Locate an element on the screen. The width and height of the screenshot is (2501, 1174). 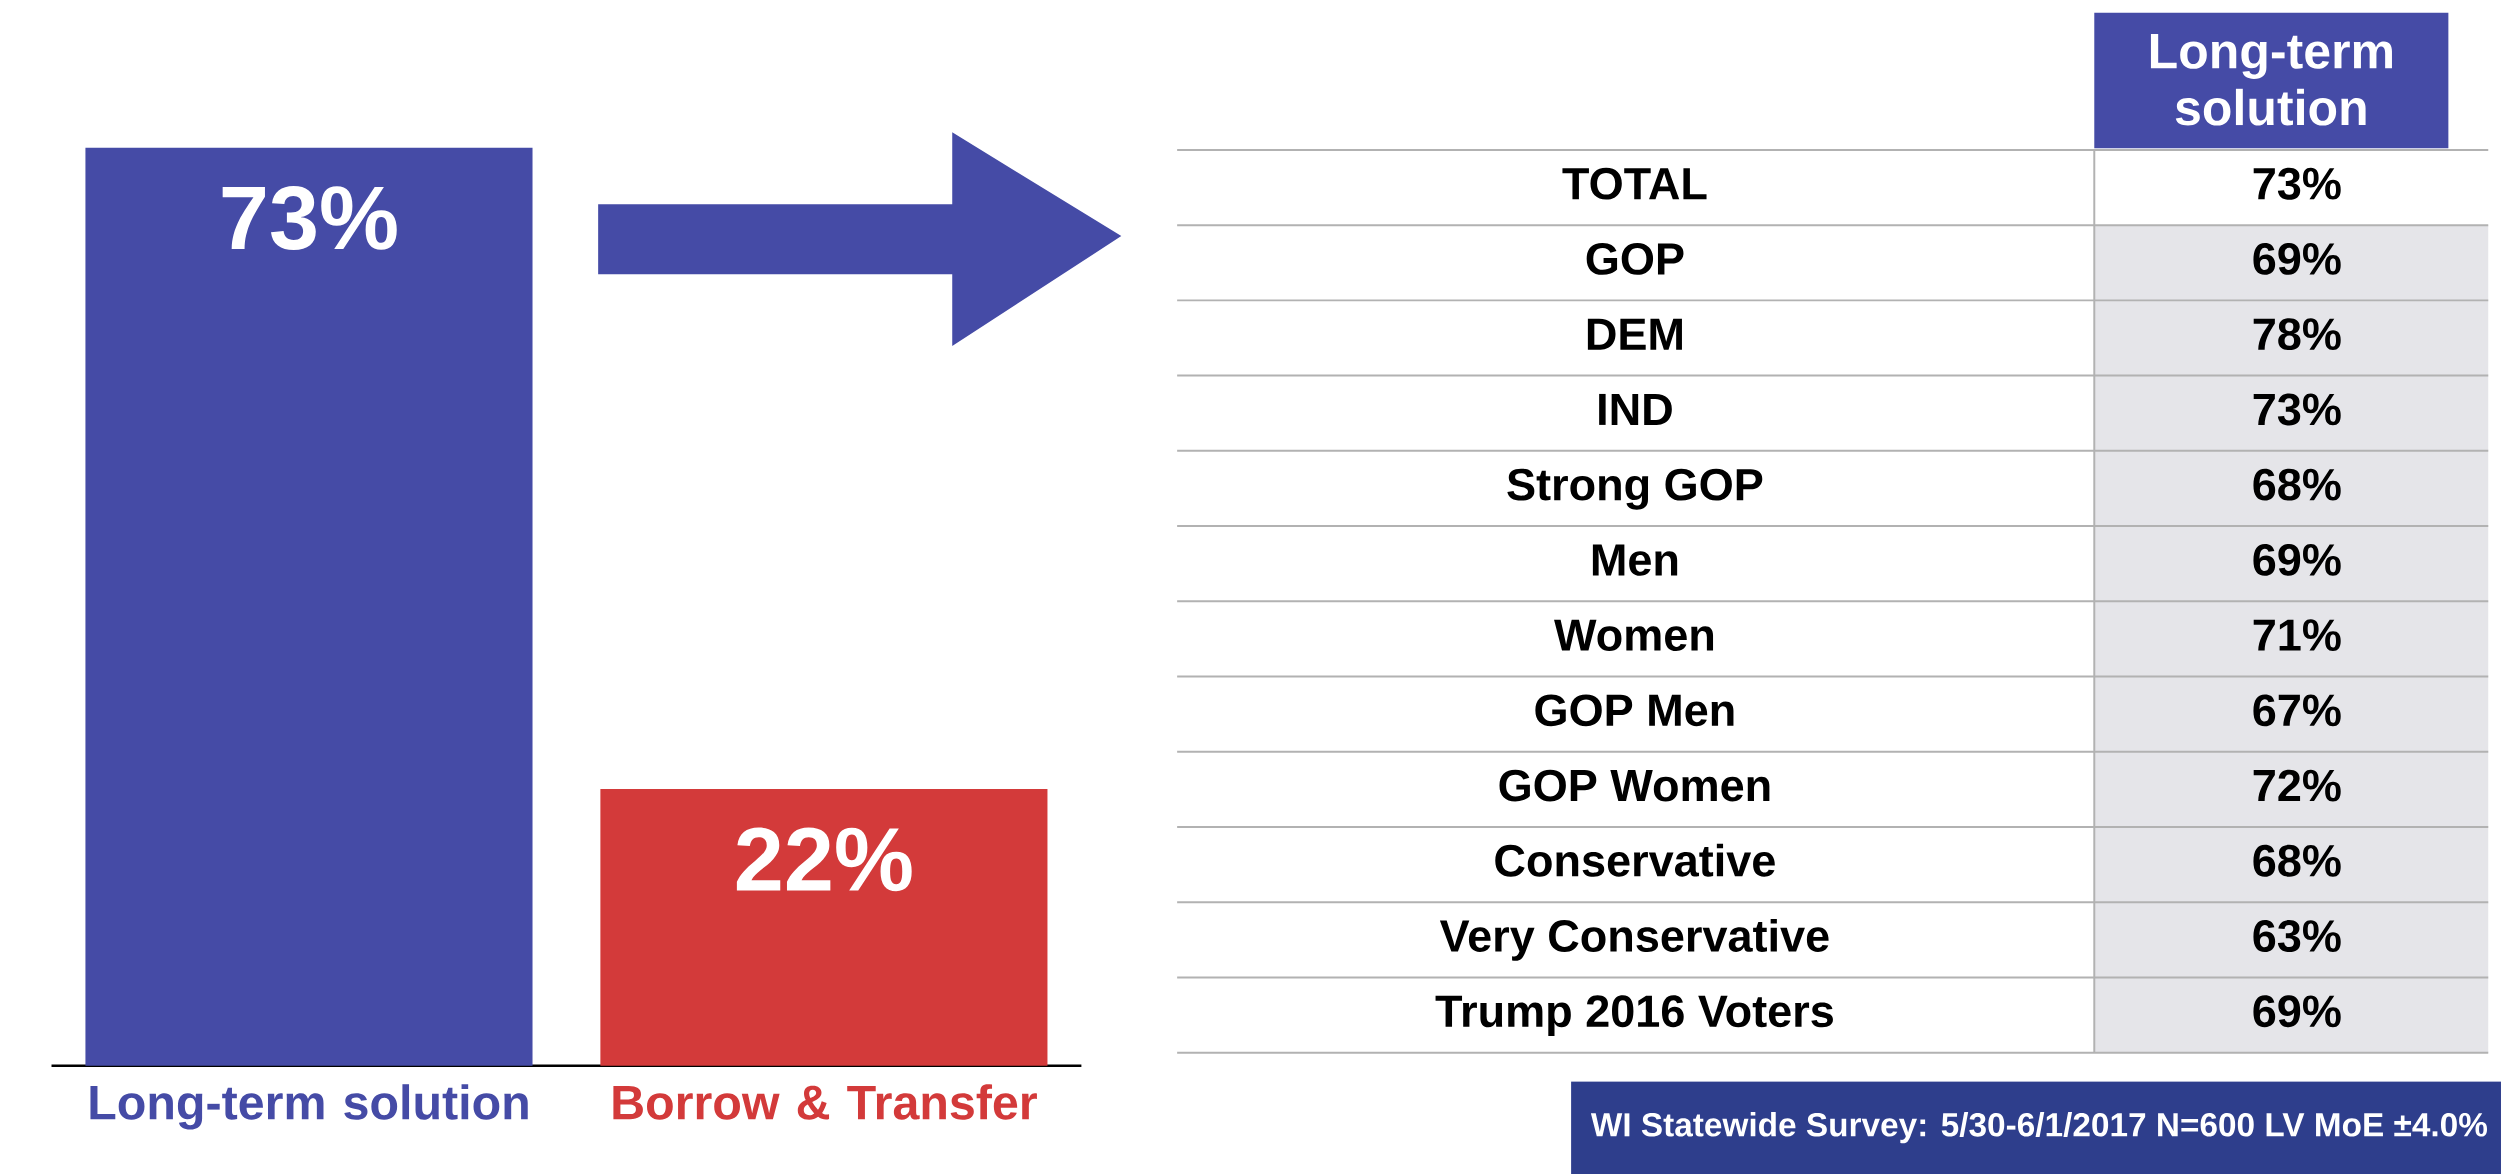
x-tick-label: Borrow & Transfer is located at coordinates (825, 1102).